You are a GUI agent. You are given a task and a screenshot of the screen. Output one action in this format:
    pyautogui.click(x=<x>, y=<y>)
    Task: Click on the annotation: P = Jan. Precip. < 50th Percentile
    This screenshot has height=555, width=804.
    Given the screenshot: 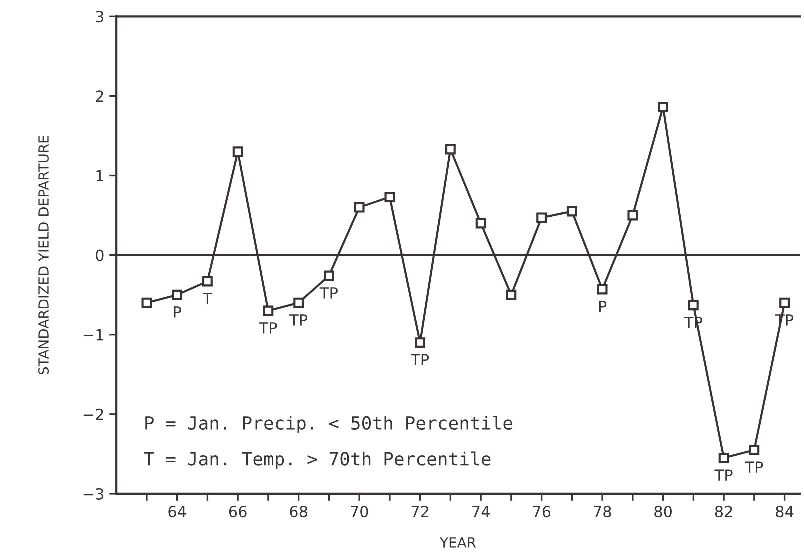 What is the action you would take?
    pyautogui.click(x=329, y=425)
    